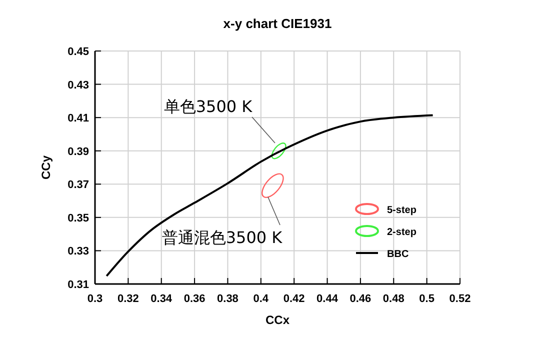 The height and width of the screenshot is (352, 557). Describe the element at coordinates (208, 106) in the screenshot. I see `annotation: 单色3500 K` at that location.